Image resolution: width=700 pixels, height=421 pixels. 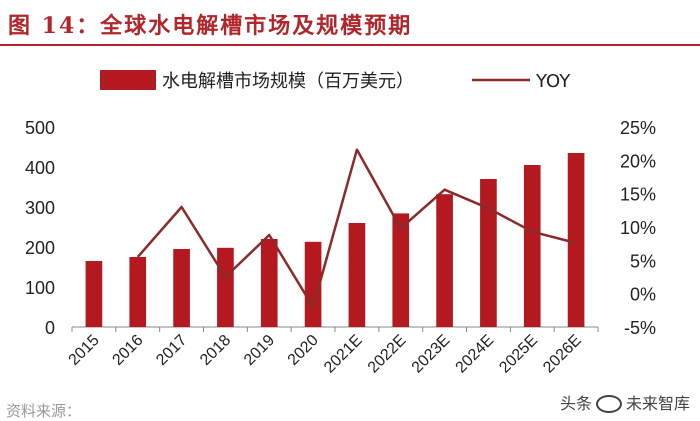 I want to click on y-right-tick-label: 15%, so click(x=638, y=195).